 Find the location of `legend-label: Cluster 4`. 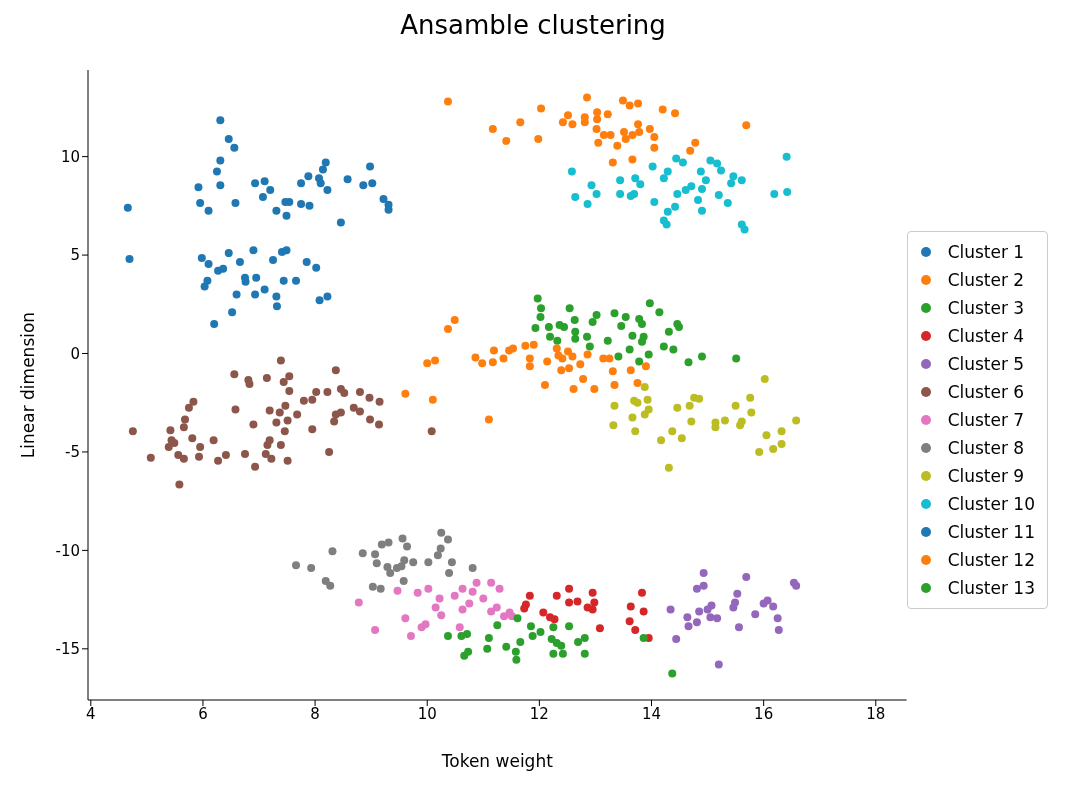

legend-label: Cluster 4 is located at coordinates (986, 336).